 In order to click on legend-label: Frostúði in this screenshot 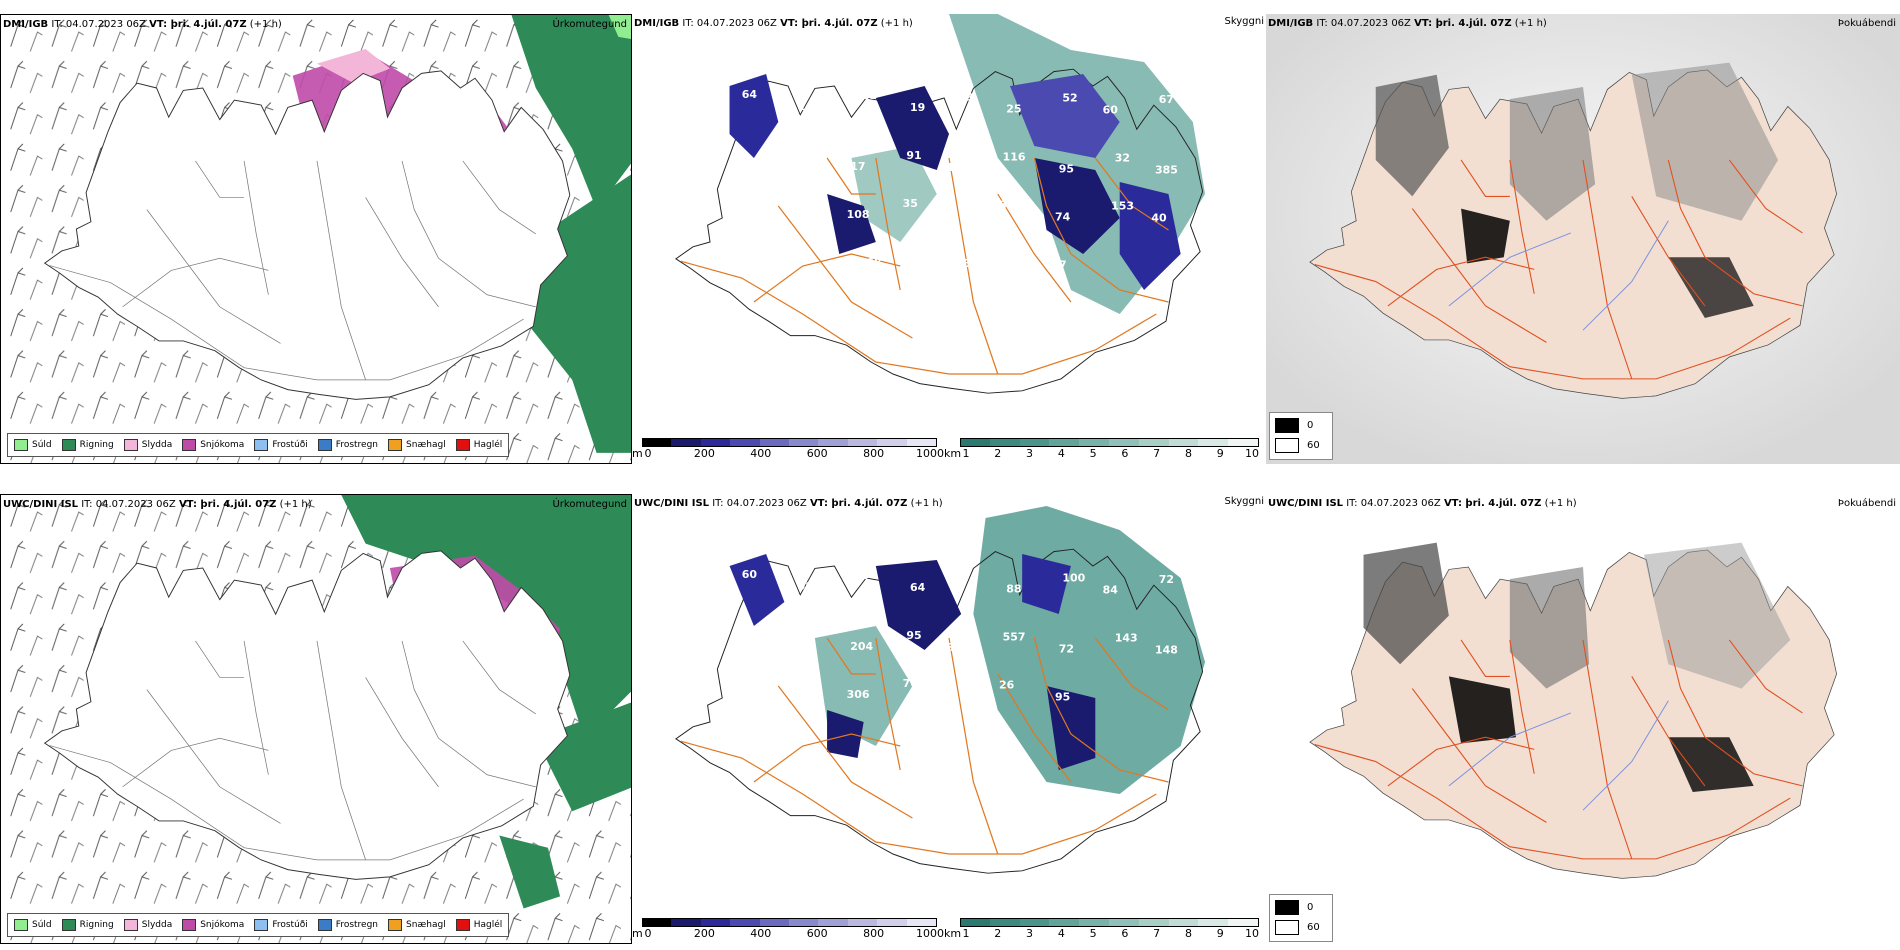, I will do `click(290, 445)`.